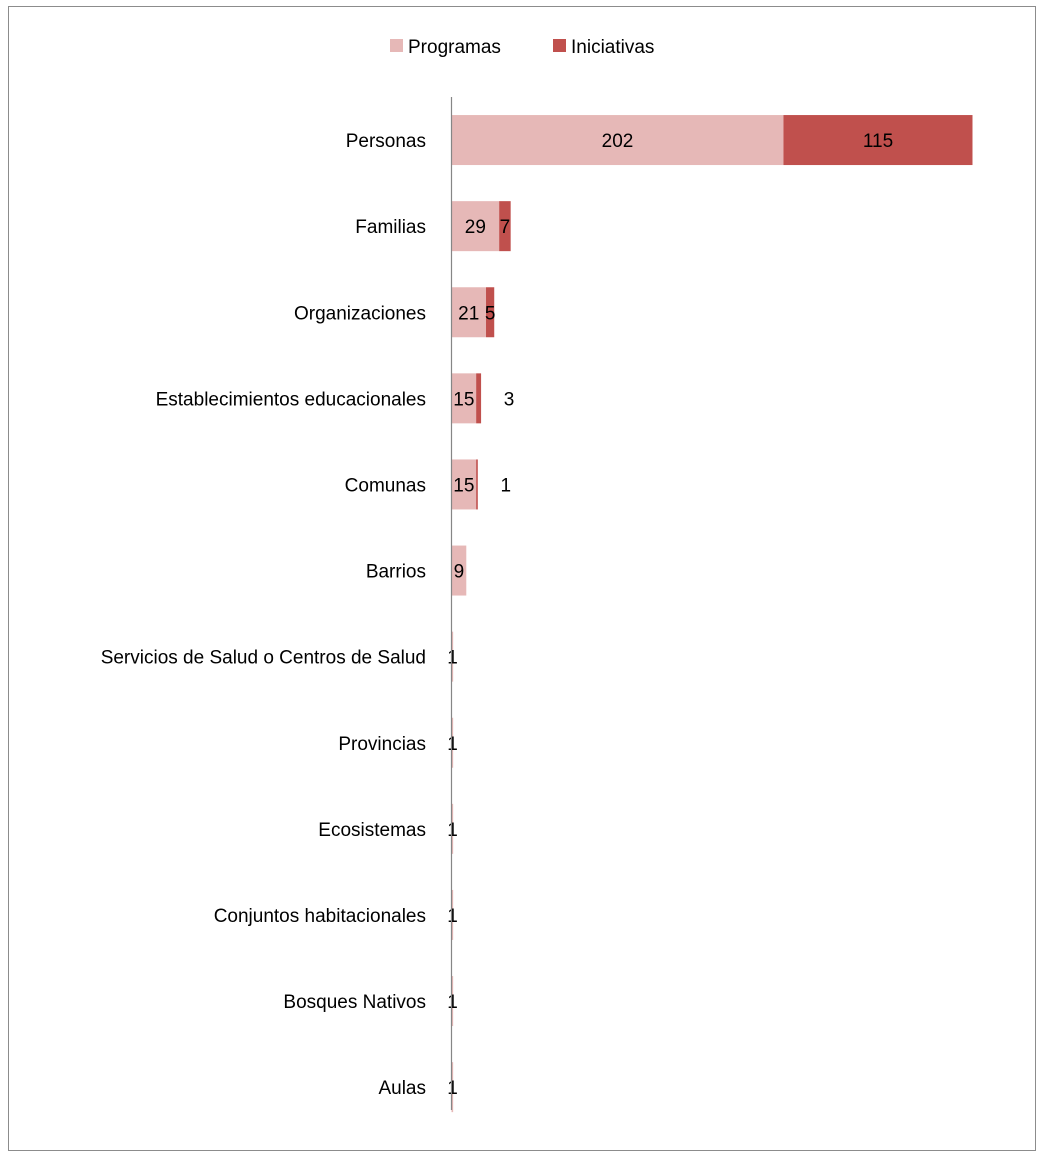 This screenshot has width=1044, height=1159. Describe the element at coordinates (612, 47) in the screenshot. I see `legend-label-iniciativas: Iniciativas` at that location.